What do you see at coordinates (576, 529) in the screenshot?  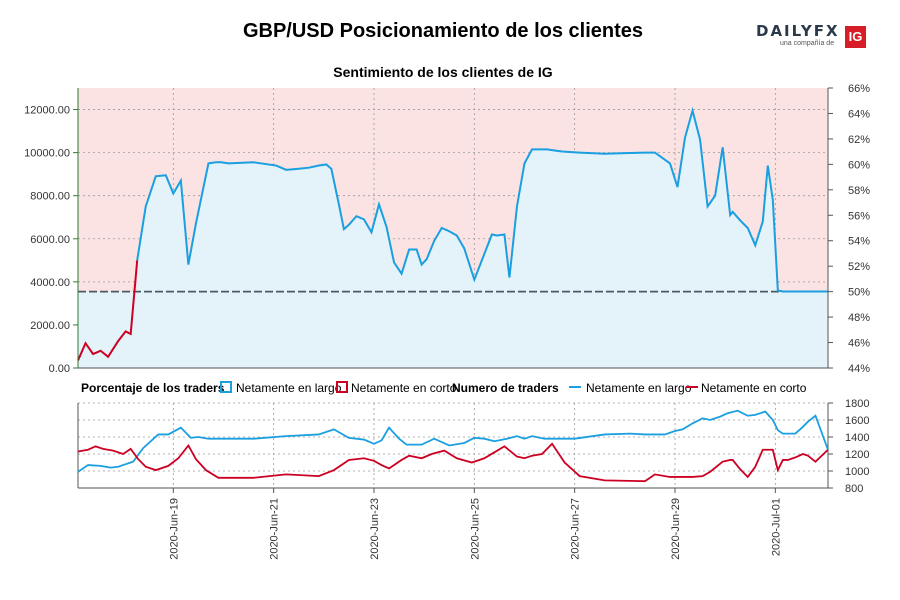 I see `x-tick-label: 2020-Jun-27` at bounding box center [576, 529].